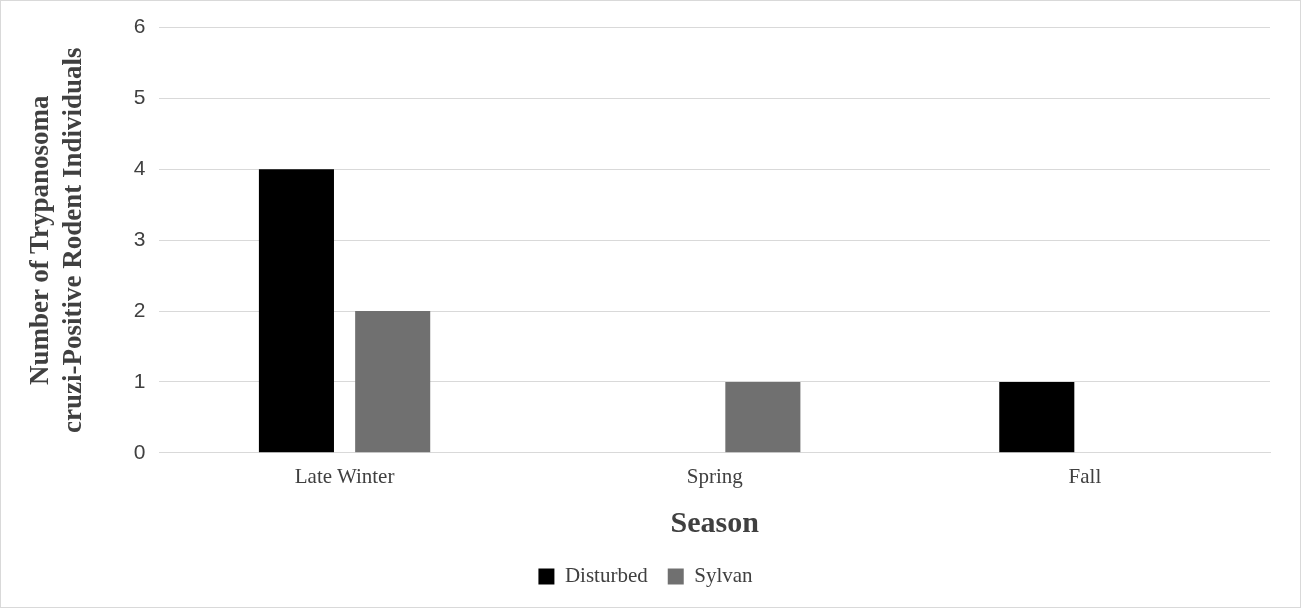  What do you see at coordinates (1085, 475) in the screenshot?
I see `x-tick-label: Fall` at bounding box center [1085, 475].